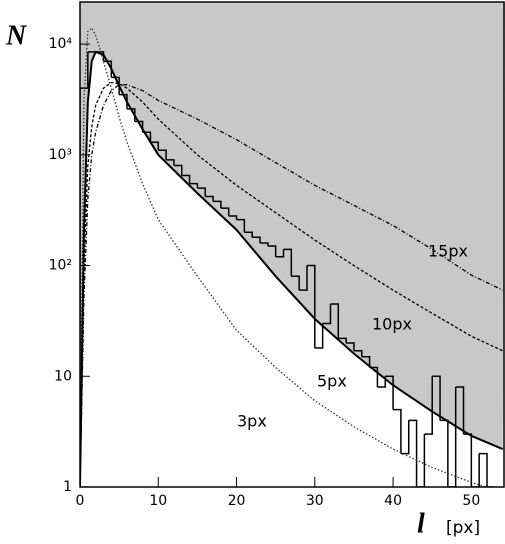  Describe the element at coordinates (60, 155) in the screenshot. I see `y-tick-label: 10³` at that location.